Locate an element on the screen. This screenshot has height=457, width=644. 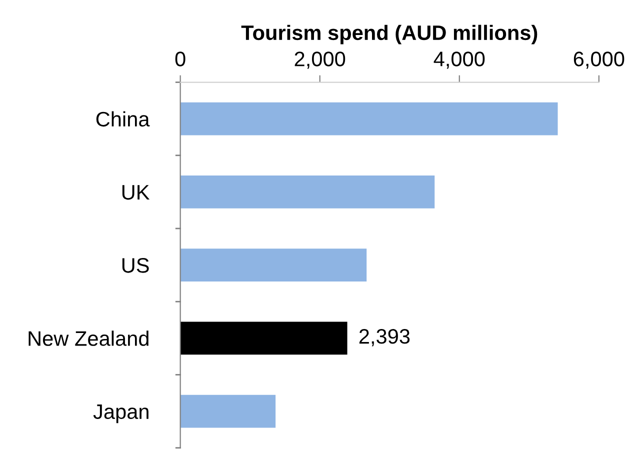
x-tick-label: 6,000 is located at coordinates (599, 60).